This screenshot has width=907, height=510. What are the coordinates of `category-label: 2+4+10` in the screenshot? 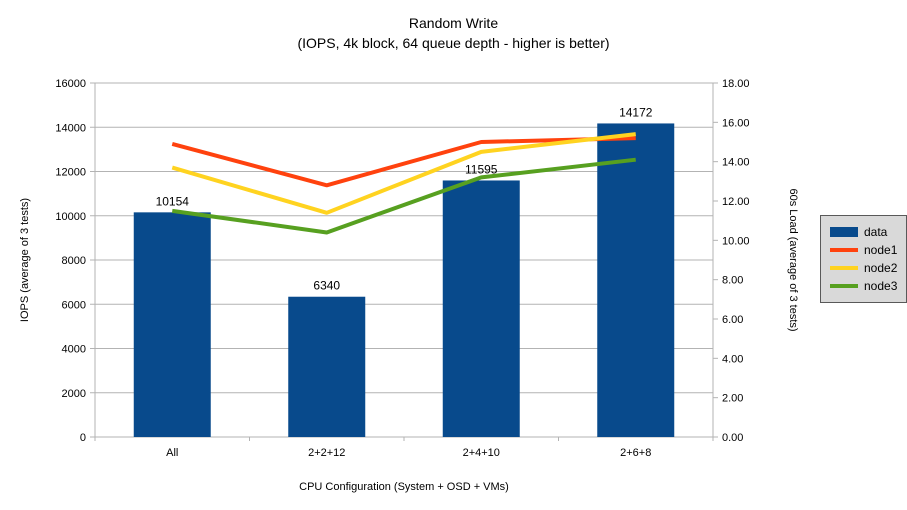 It's located at (481, 453).